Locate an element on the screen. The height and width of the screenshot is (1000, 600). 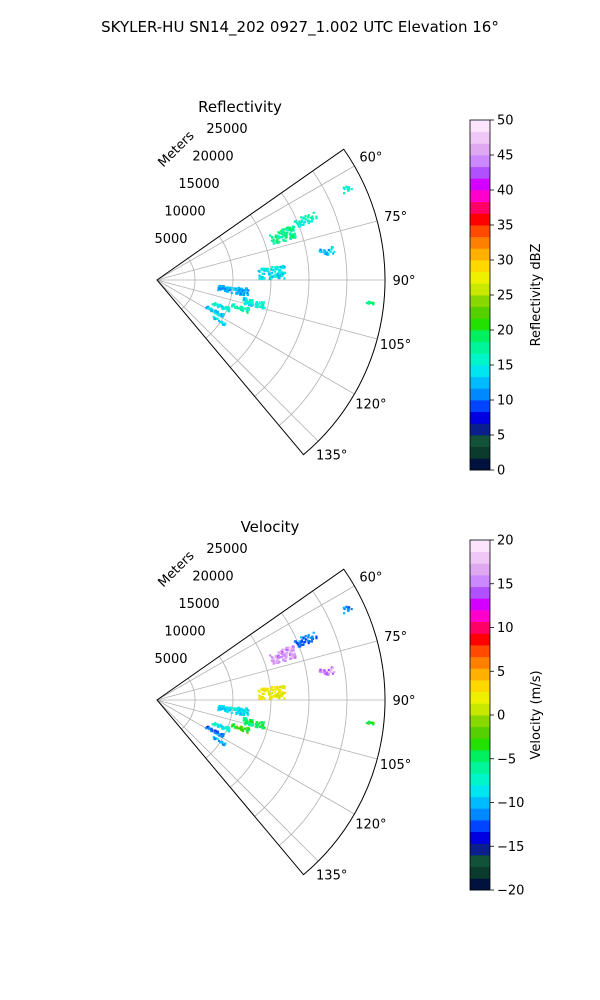
colorbar-tick-label: 10 is located at coordinates (505, 628).